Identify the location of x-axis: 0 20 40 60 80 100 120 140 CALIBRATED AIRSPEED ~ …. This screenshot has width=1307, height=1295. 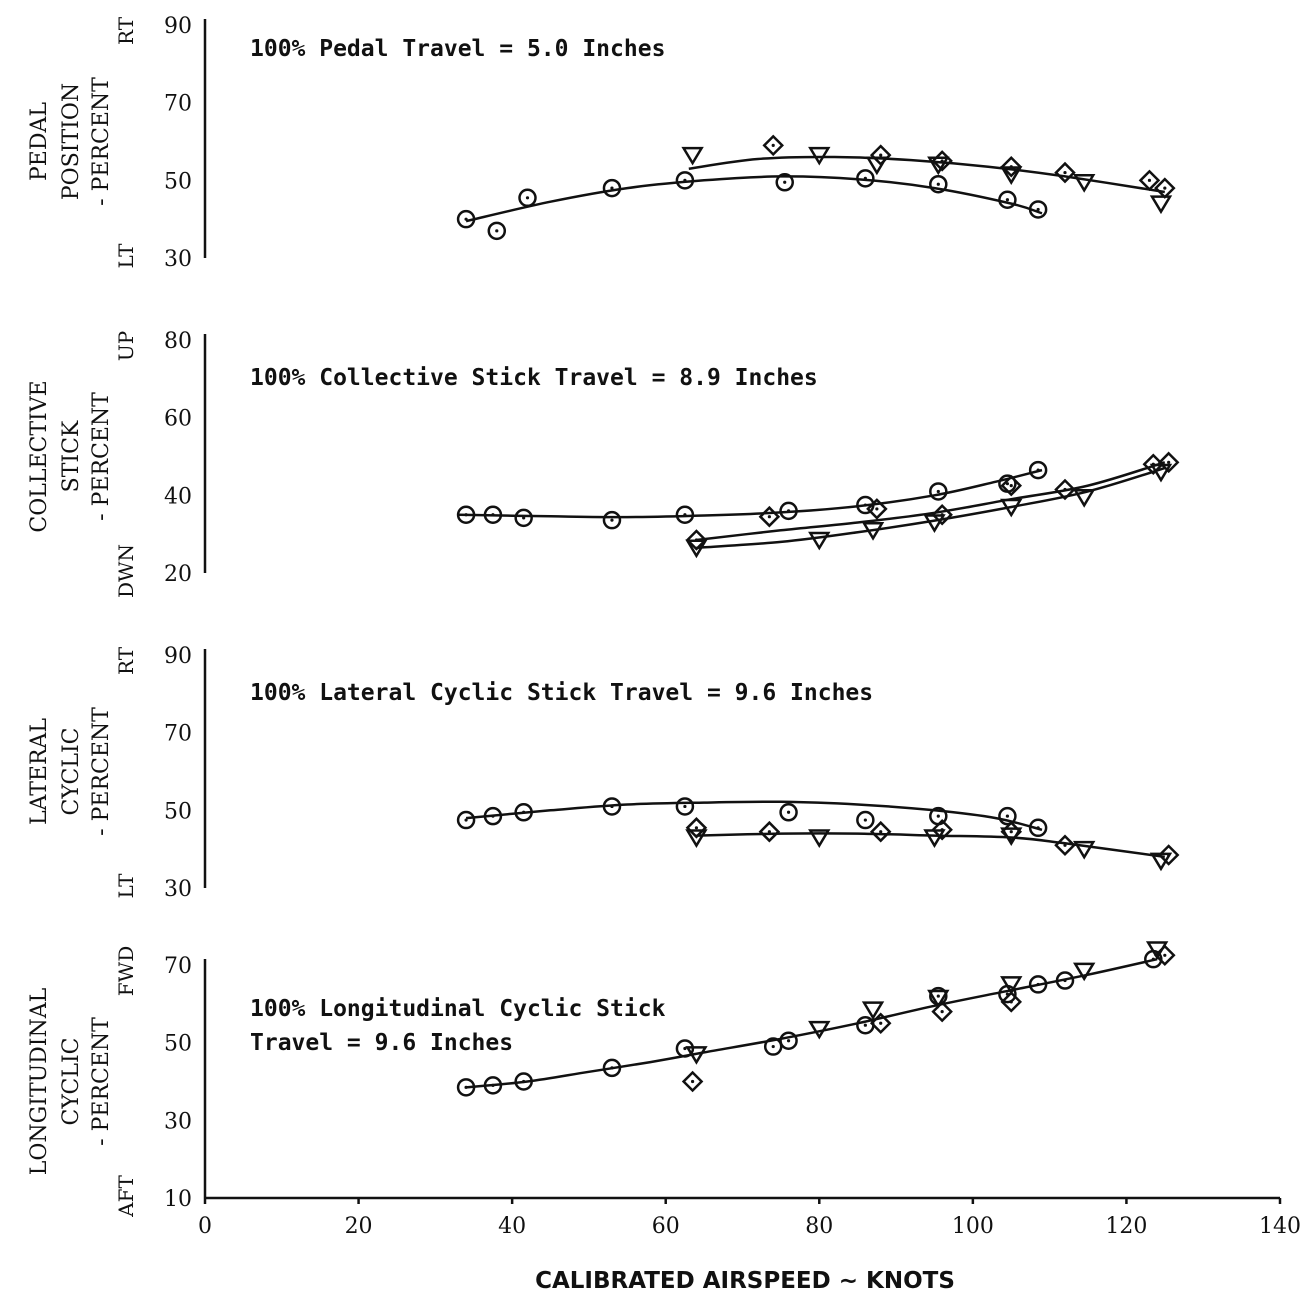
(749, 1245).